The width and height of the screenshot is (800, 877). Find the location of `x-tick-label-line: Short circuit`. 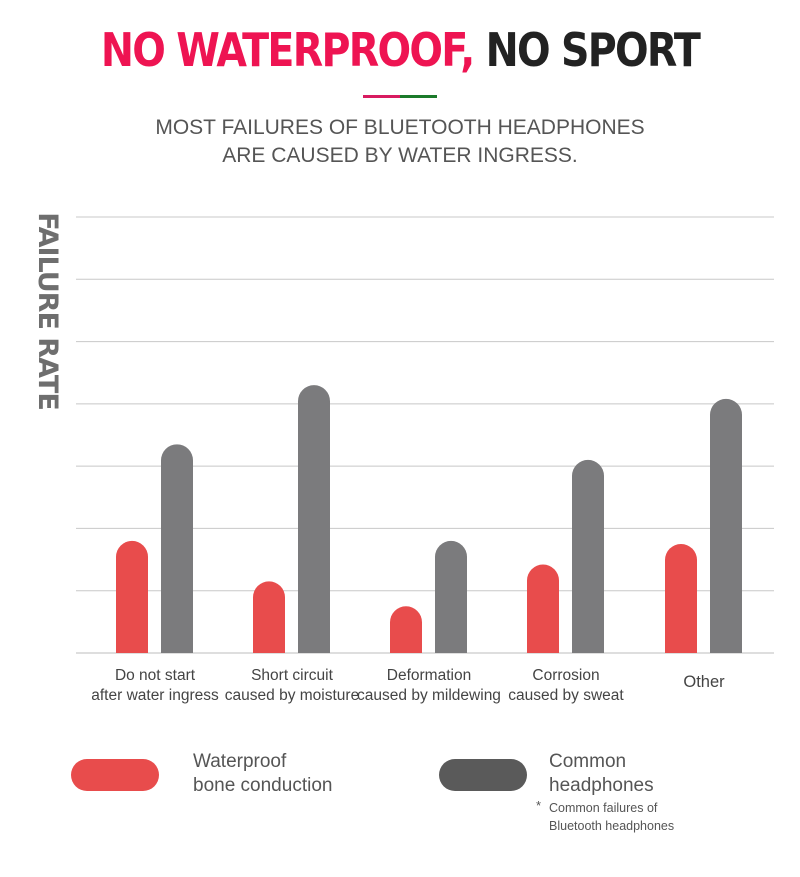

x-tick-label-line: Short circuit is located at coordinates (292, 675).